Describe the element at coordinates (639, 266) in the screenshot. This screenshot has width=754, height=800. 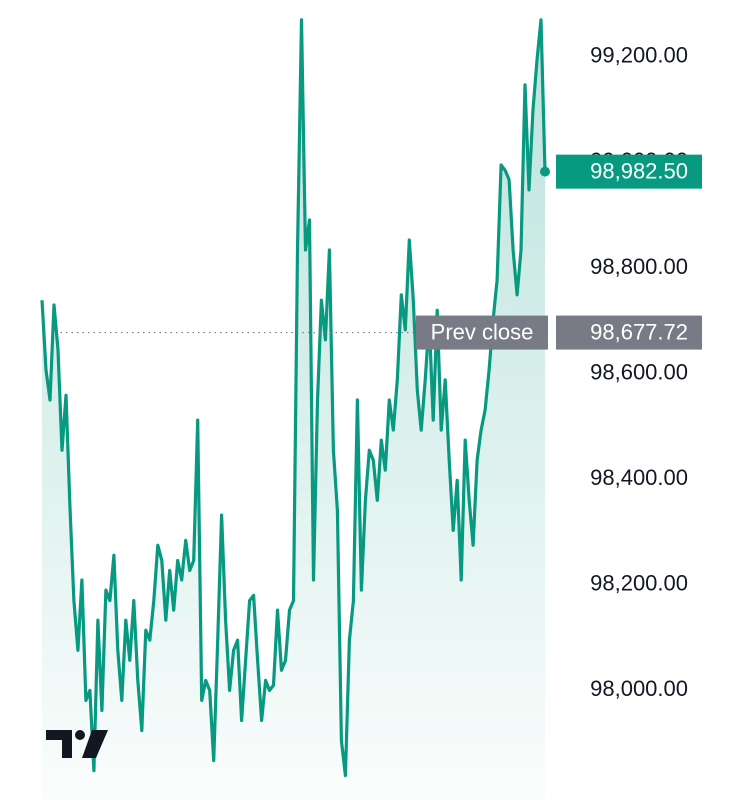
I see `y-tick-label: 98,800.00` at that location.